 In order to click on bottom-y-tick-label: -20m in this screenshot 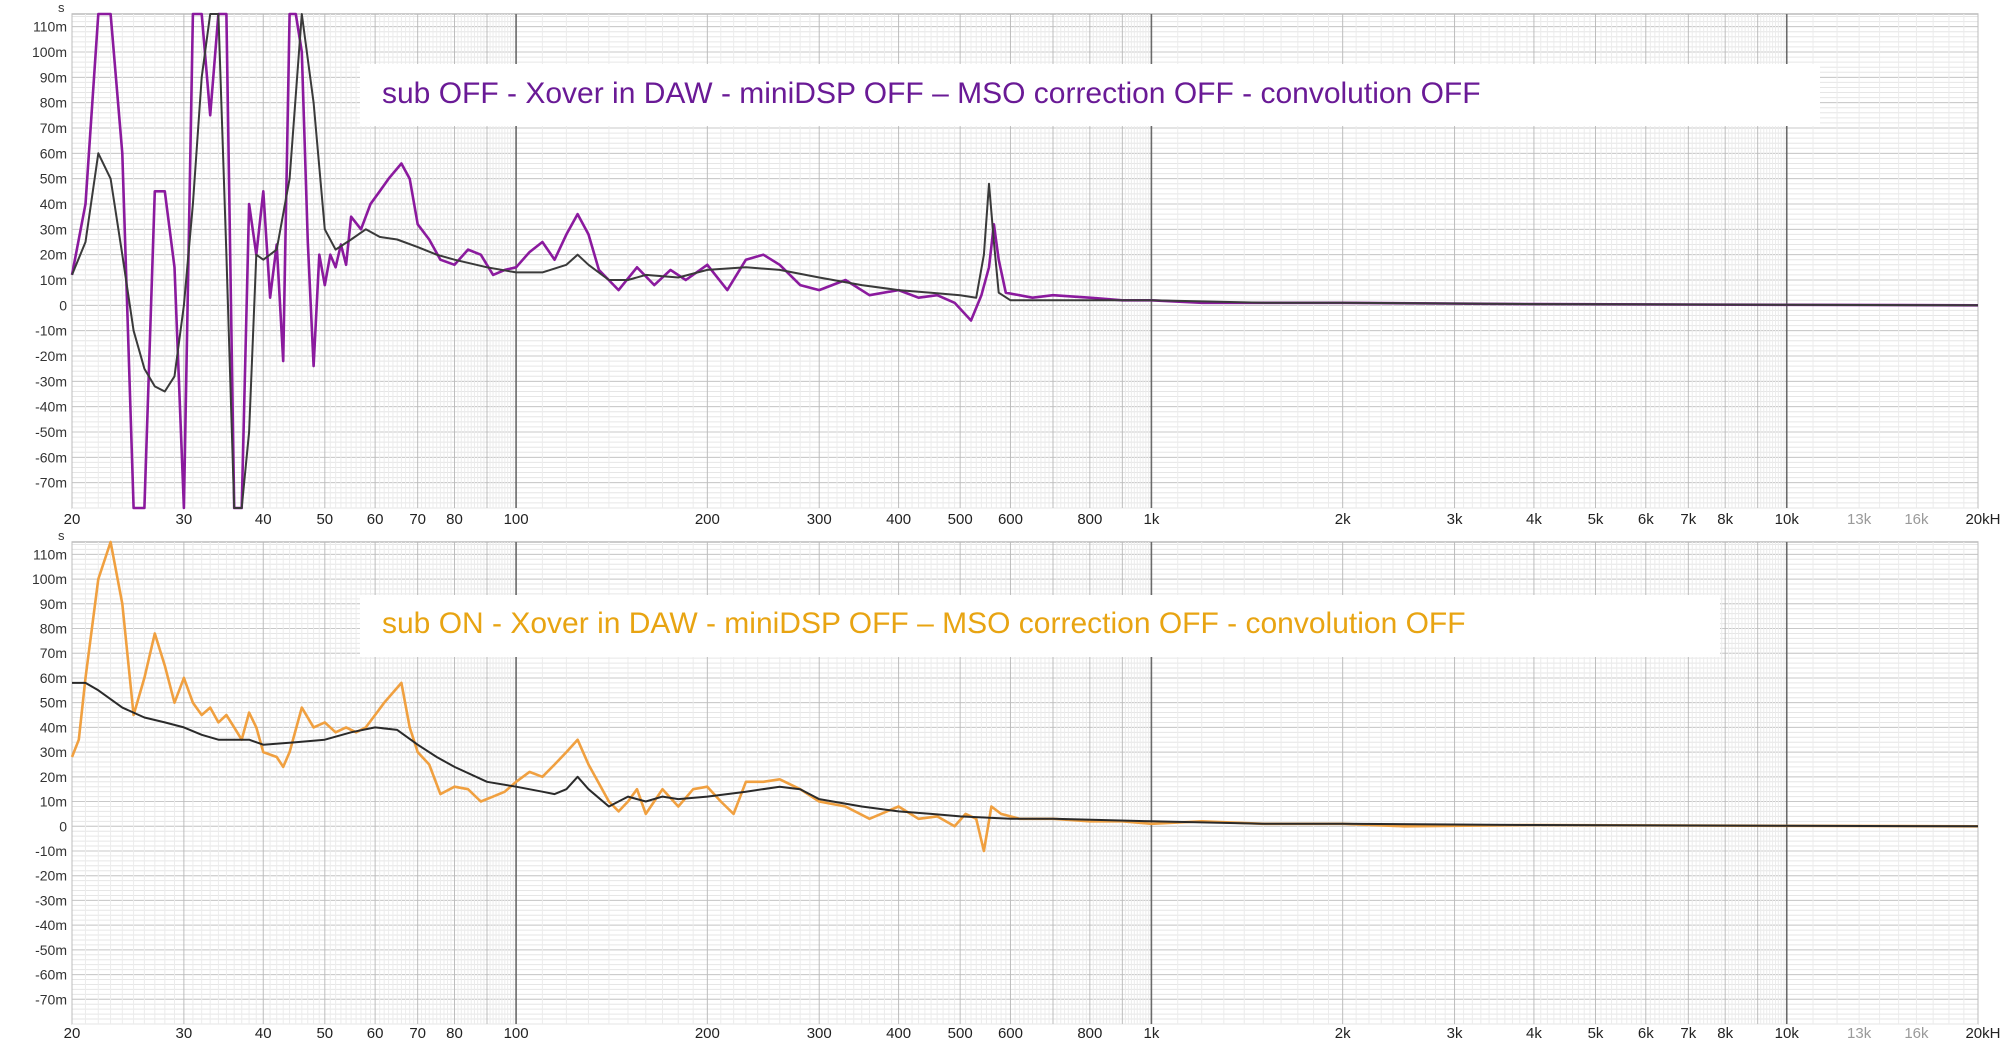, I will do `click(51, 876)`.